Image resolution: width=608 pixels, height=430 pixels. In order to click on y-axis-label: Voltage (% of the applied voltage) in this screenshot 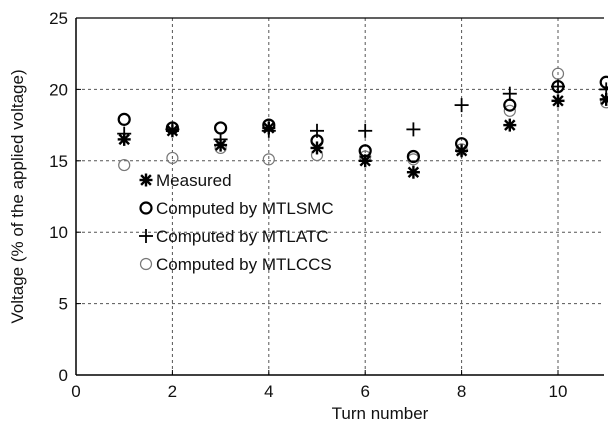, I will do `click(17, 196)`.